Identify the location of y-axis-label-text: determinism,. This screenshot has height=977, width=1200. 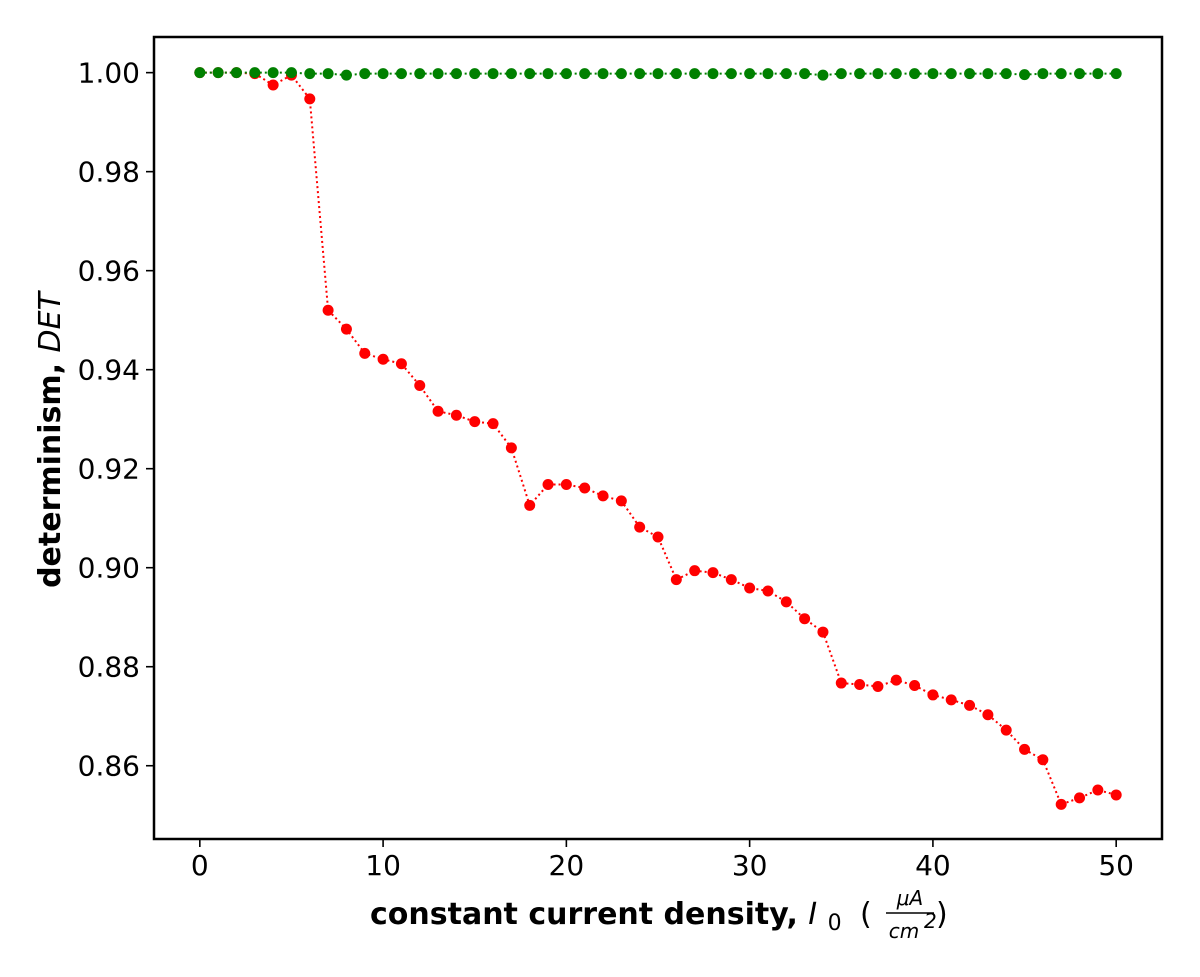
(50, 469).